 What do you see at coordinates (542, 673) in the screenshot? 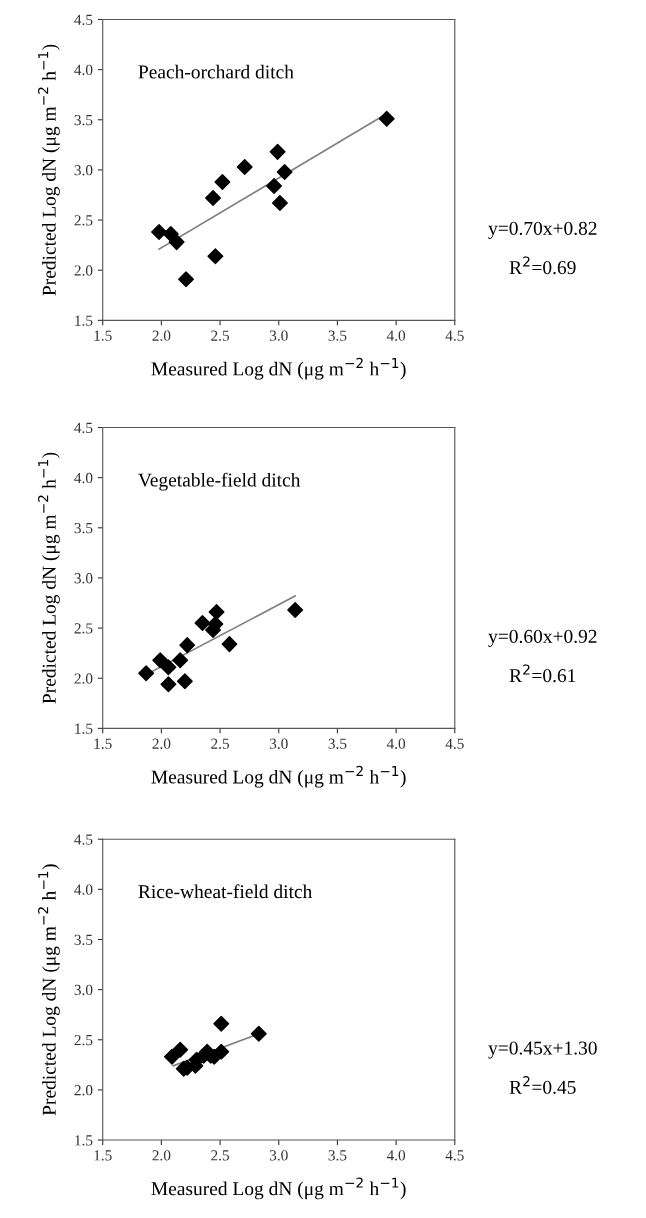
I see `text: R$^{2}$=0.61` at bounding box center [542, 673].